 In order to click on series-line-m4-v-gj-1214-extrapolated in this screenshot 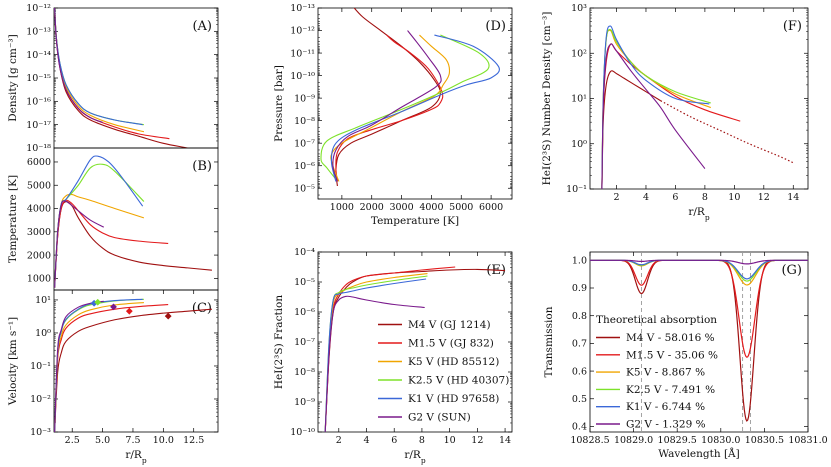, I will do `click(727, 132)`.